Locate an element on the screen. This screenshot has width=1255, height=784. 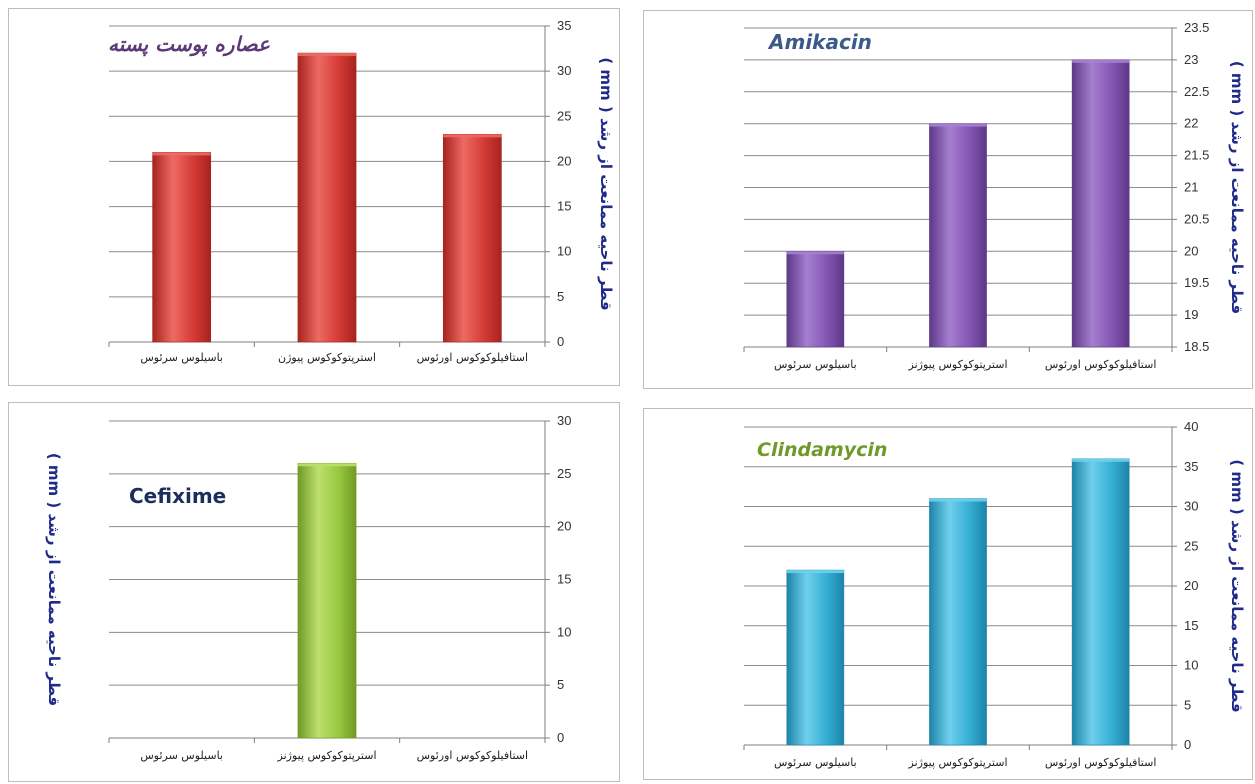
y-tick-label: 40 is located at coordinates (1191, 426).